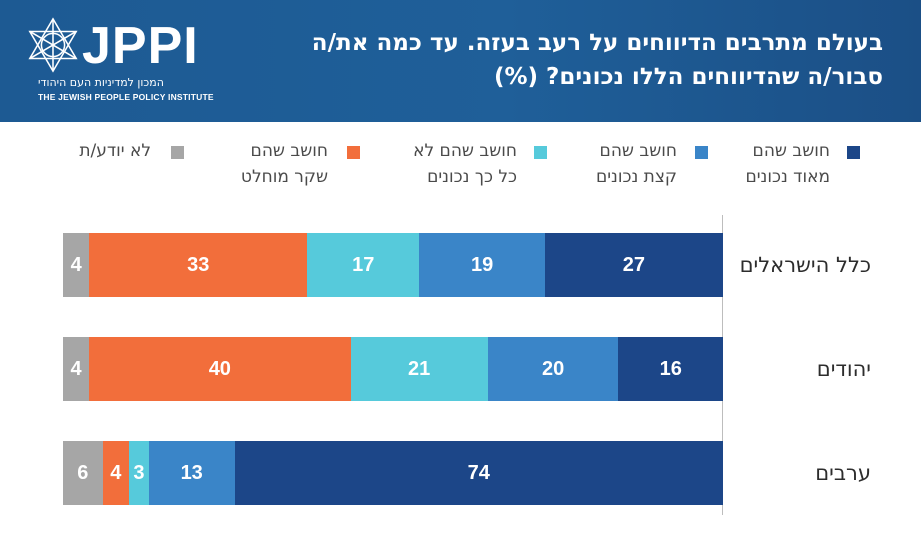  I want to click on data-label: 17, so click(363, 264).